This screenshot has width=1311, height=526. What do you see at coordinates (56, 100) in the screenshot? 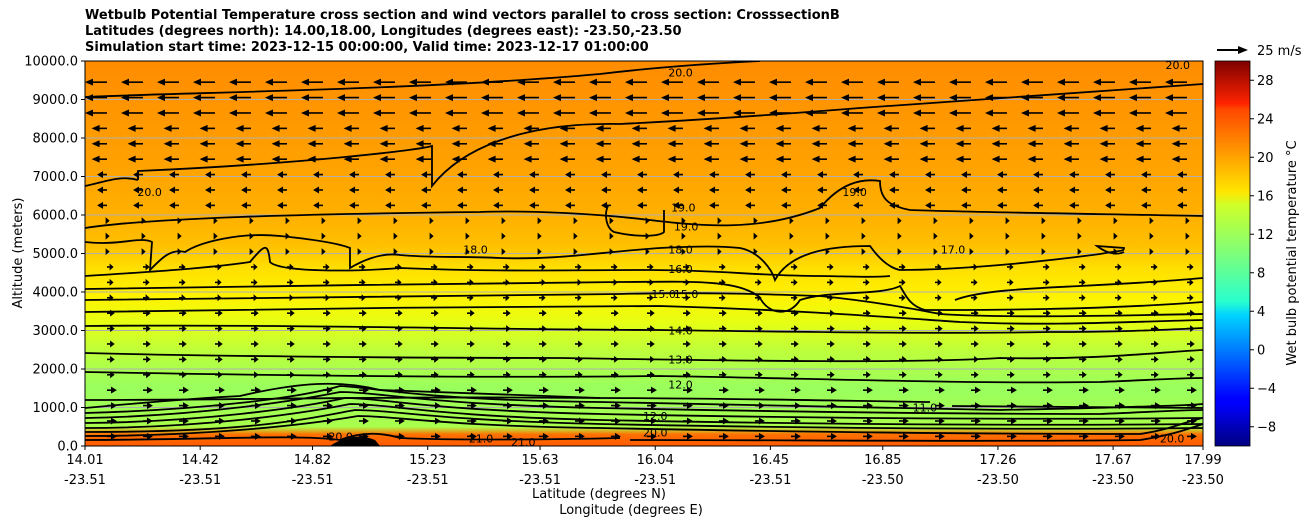
I see `y-tick-label: 9000.0` at bounding box center [56, 100].